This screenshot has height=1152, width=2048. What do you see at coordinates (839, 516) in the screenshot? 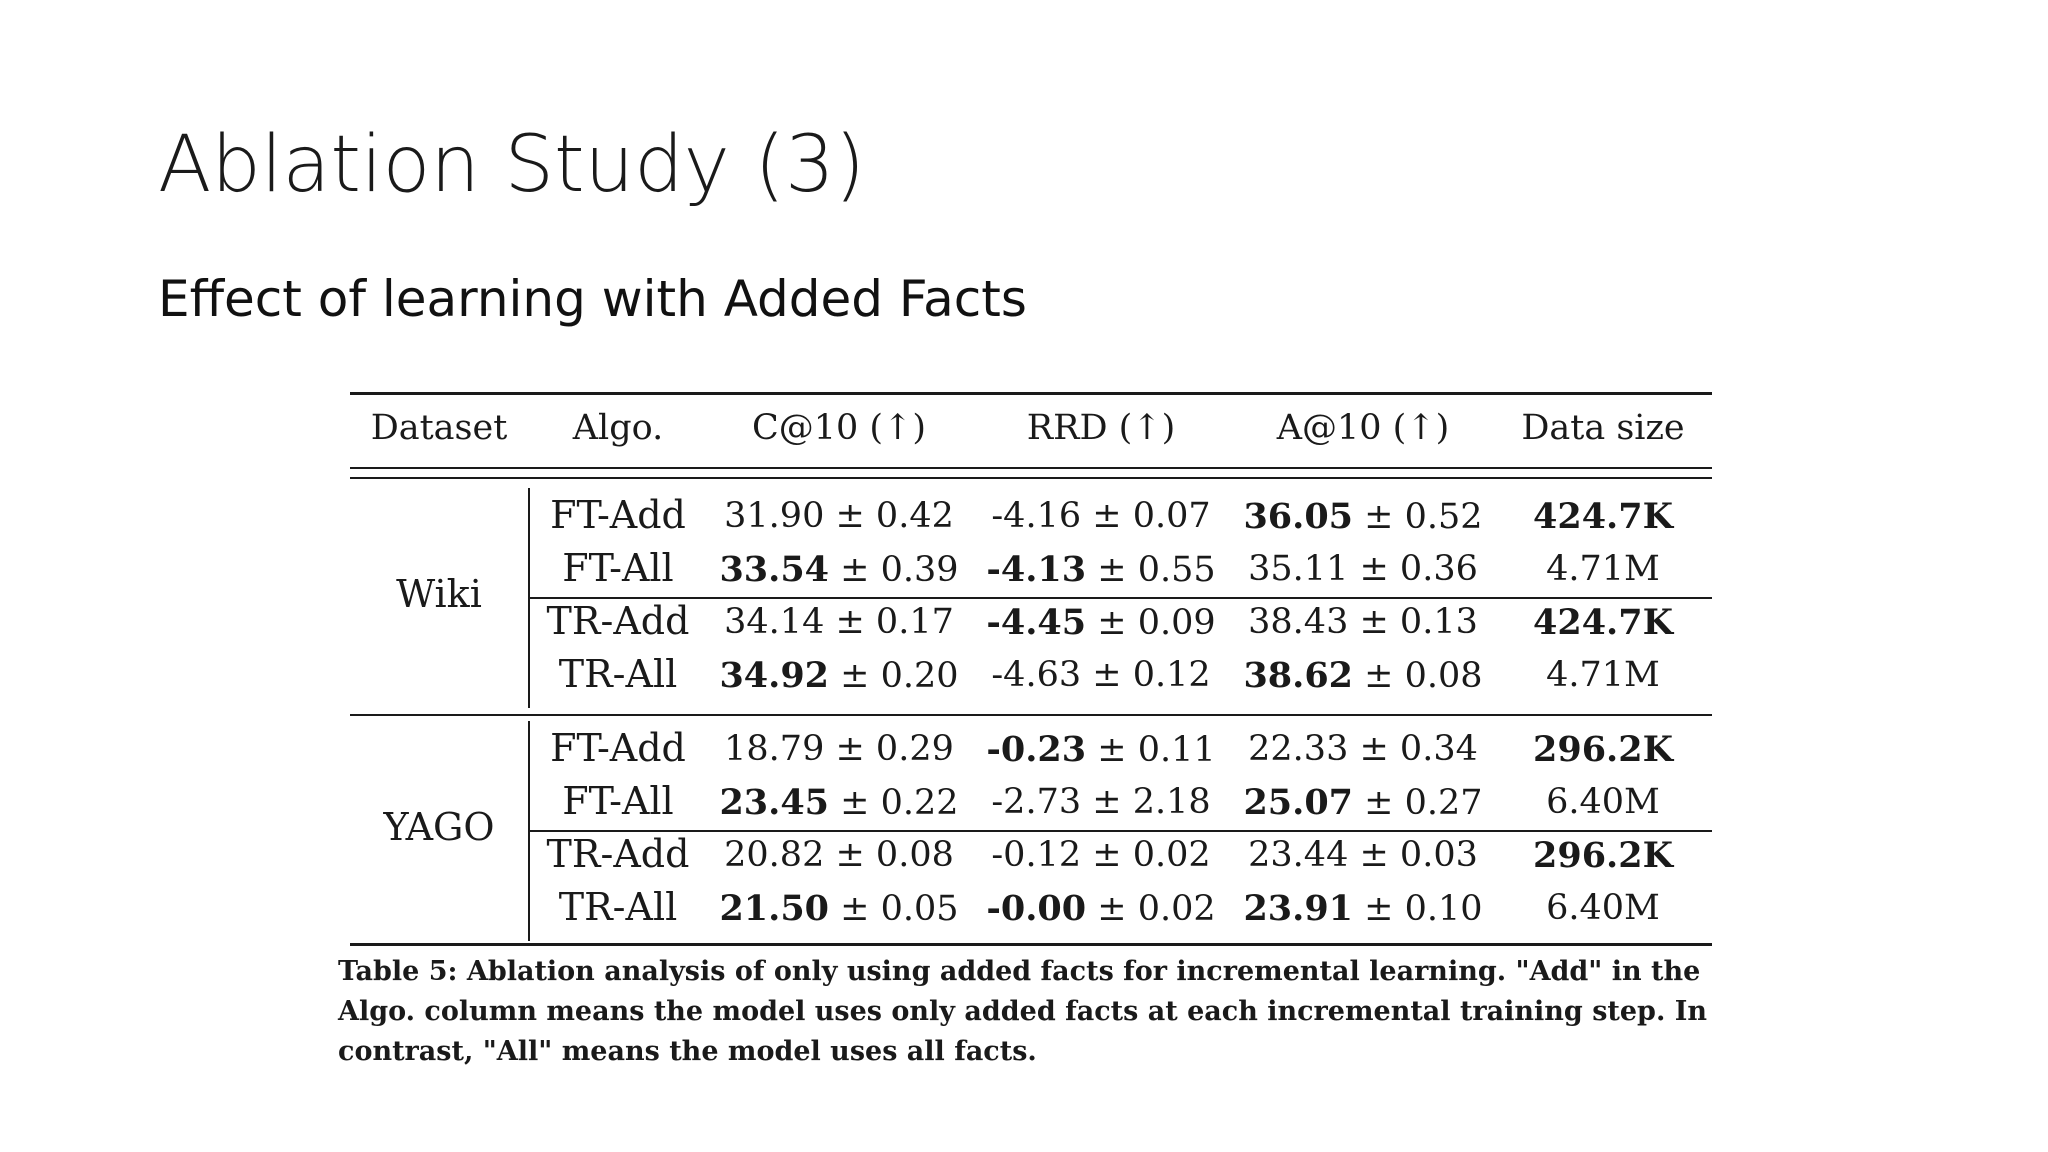
I see `table-cell-c10: 31.90 ± 0.42` at bounding box center [839, 516].